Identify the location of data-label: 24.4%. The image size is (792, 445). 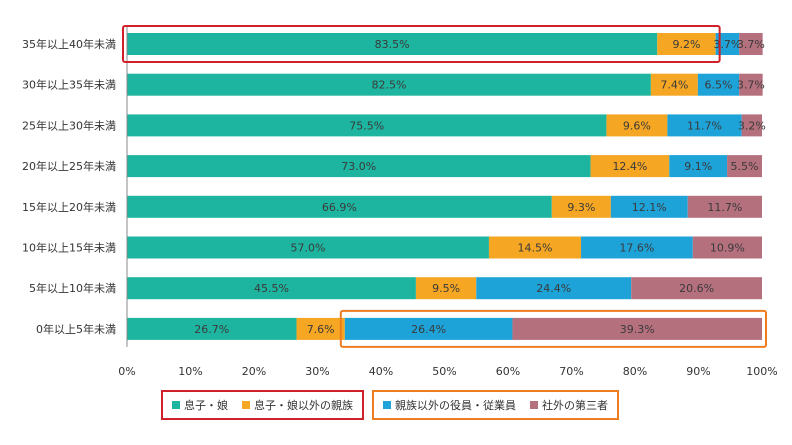
(553, 288).